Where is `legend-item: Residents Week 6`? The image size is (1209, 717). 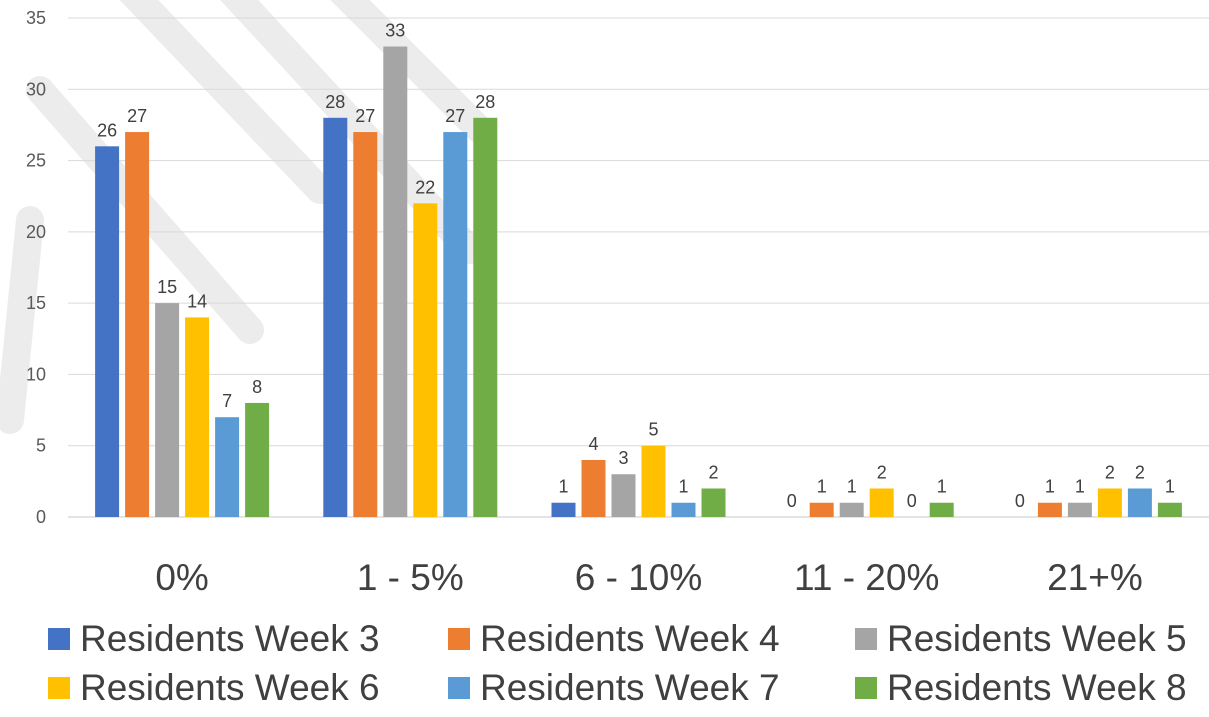 legend-item: Residents Week 6 is located at coordinates (214, 688).